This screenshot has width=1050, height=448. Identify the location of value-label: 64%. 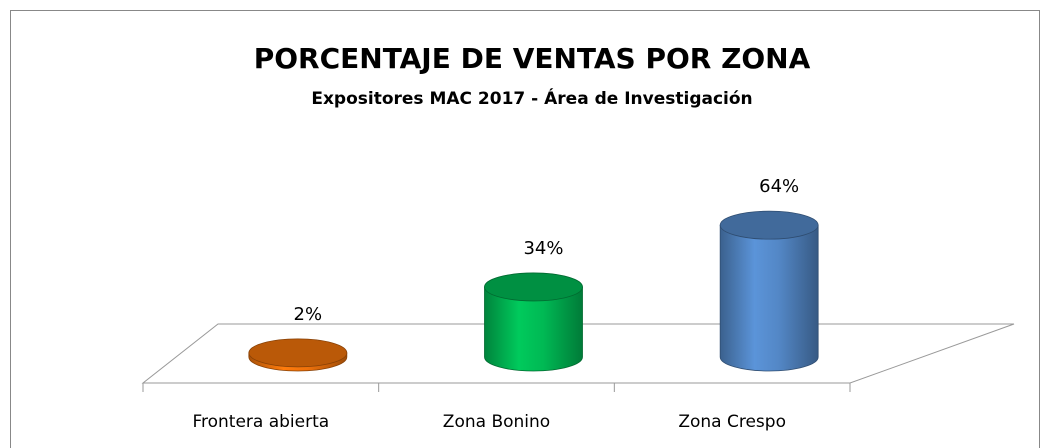
(779, 186).